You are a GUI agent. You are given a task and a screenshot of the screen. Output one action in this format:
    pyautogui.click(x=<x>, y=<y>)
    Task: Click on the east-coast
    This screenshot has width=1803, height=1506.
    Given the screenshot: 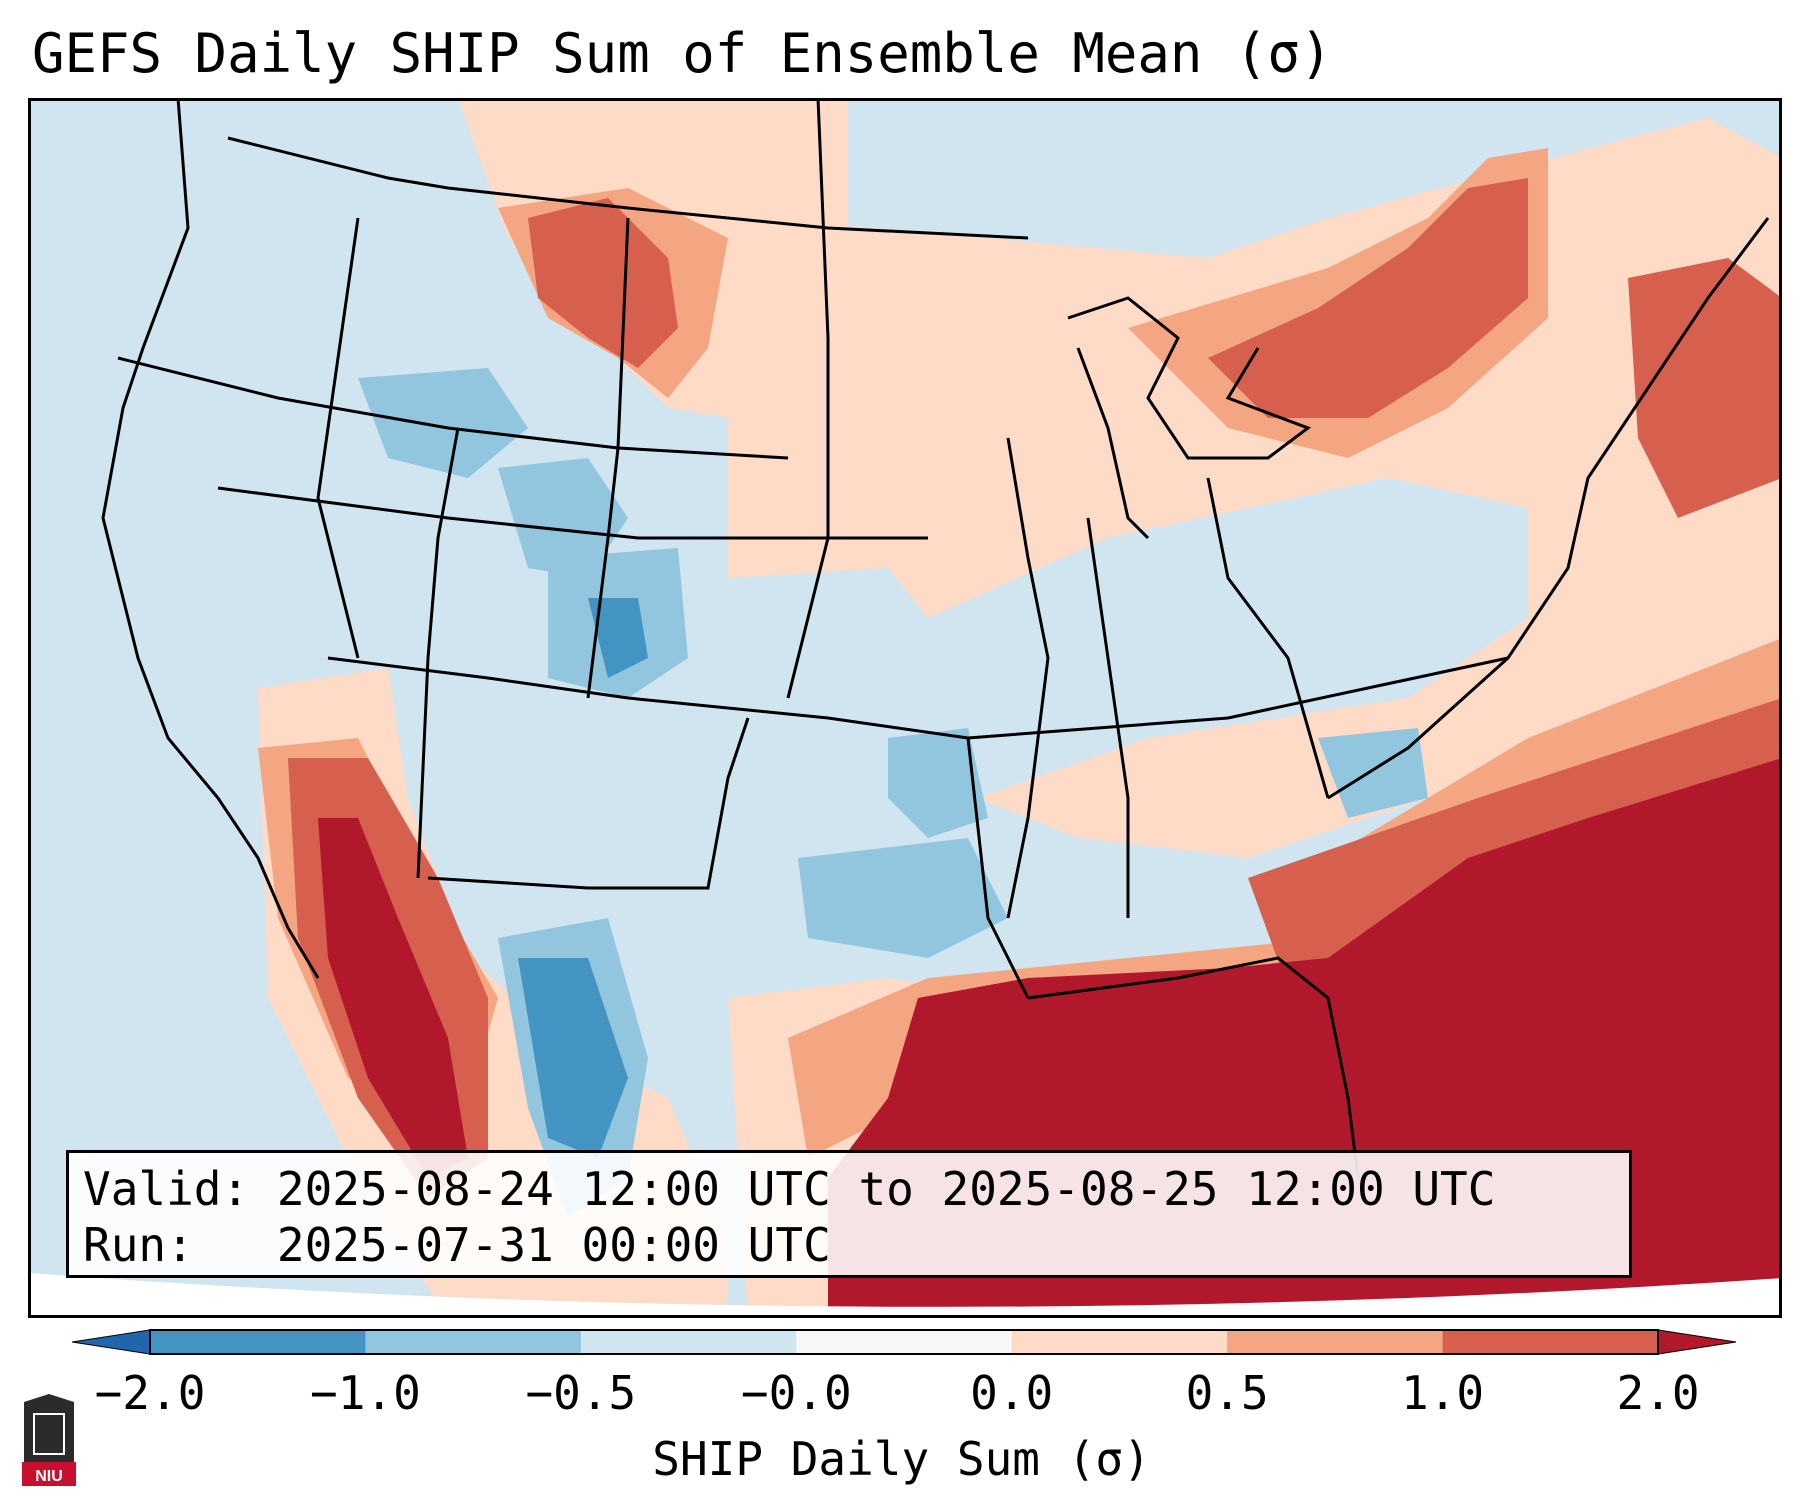 What is the action you would take?
    pyautogui.click(x=1548, y=508)
    